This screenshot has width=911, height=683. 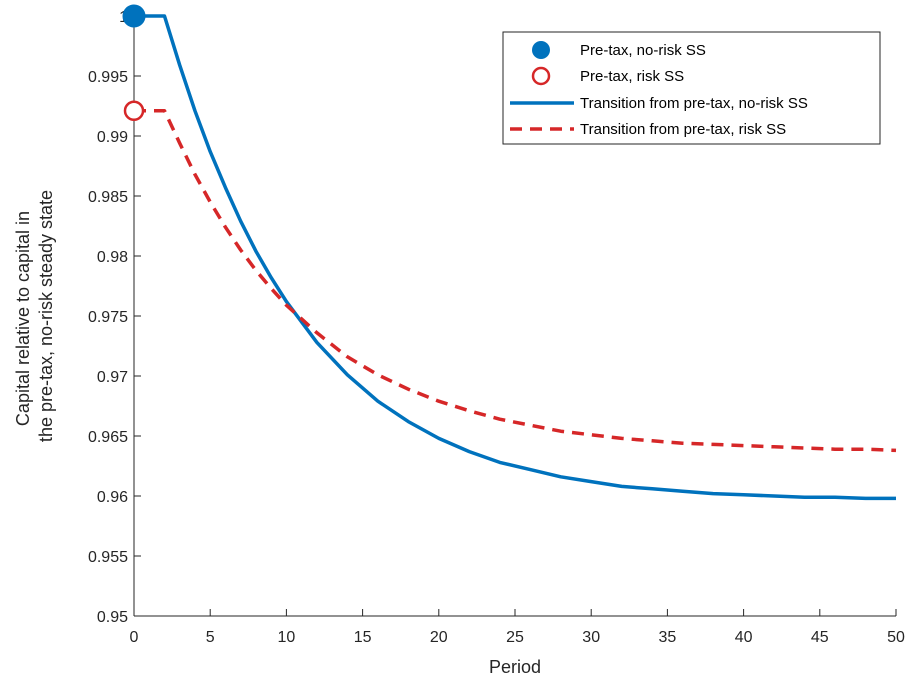 What do you see at coordinates (896, 637) in the screenshot?
I see `x-tick-label: 50` at bounding box center [896, 637].